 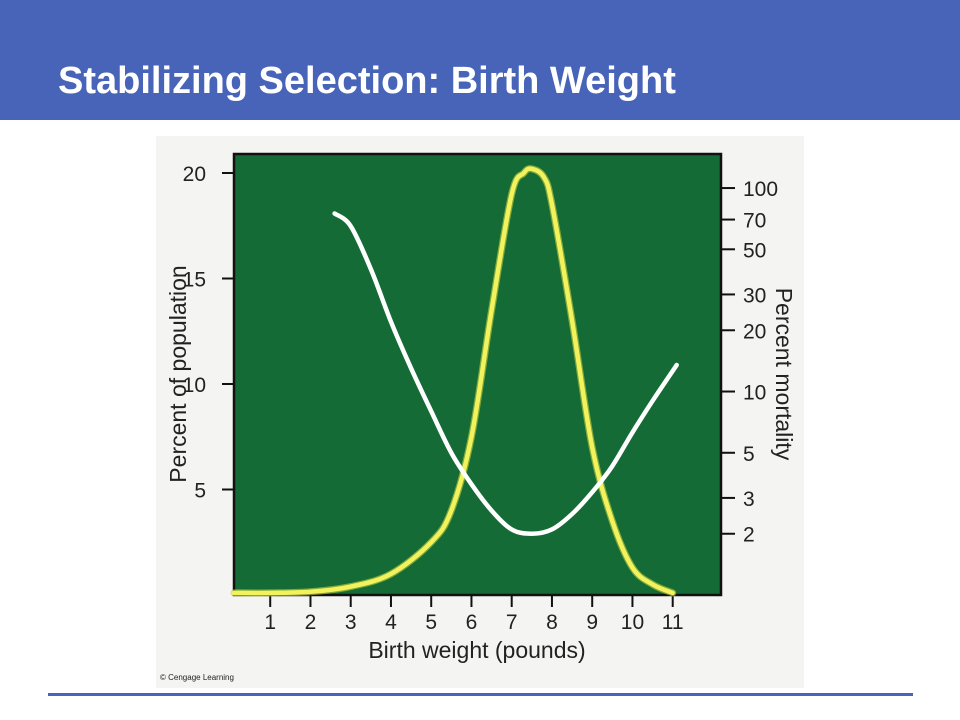 I want to click on y-axis-left: 5 10 15 20, so click(x=208, y=332).